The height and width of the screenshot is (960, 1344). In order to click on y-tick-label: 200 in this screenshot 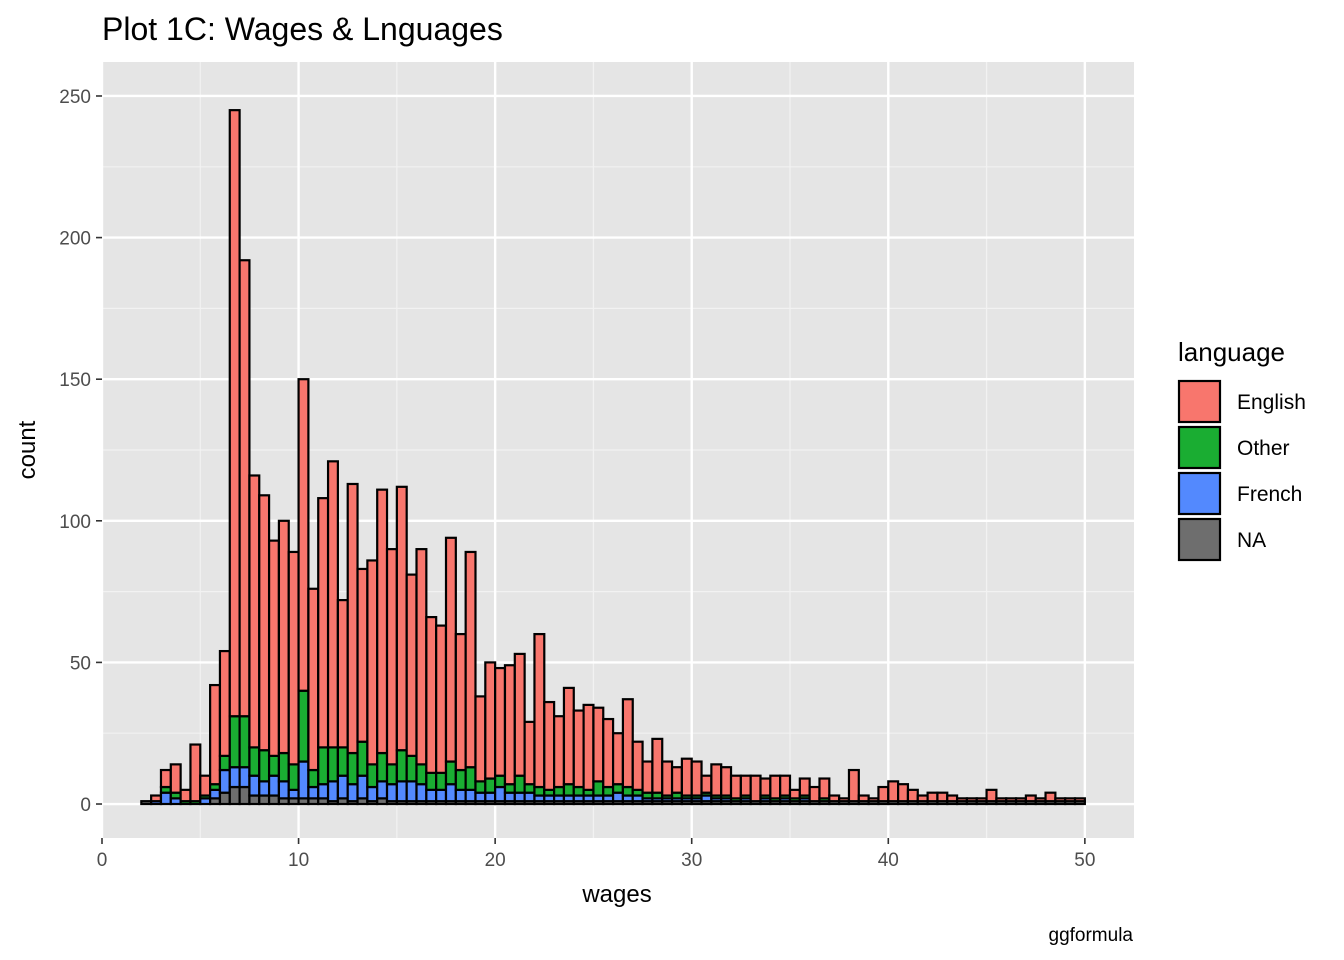, I will do `click(75, 239)`.